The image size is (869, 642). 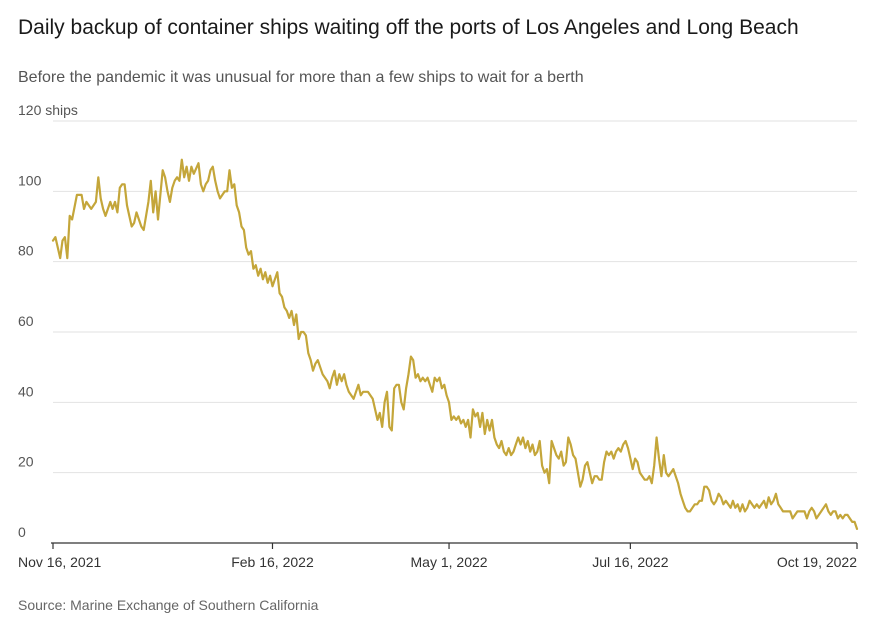 I want to click on y-tick-label-60: 60, so click(x=26, y=321).